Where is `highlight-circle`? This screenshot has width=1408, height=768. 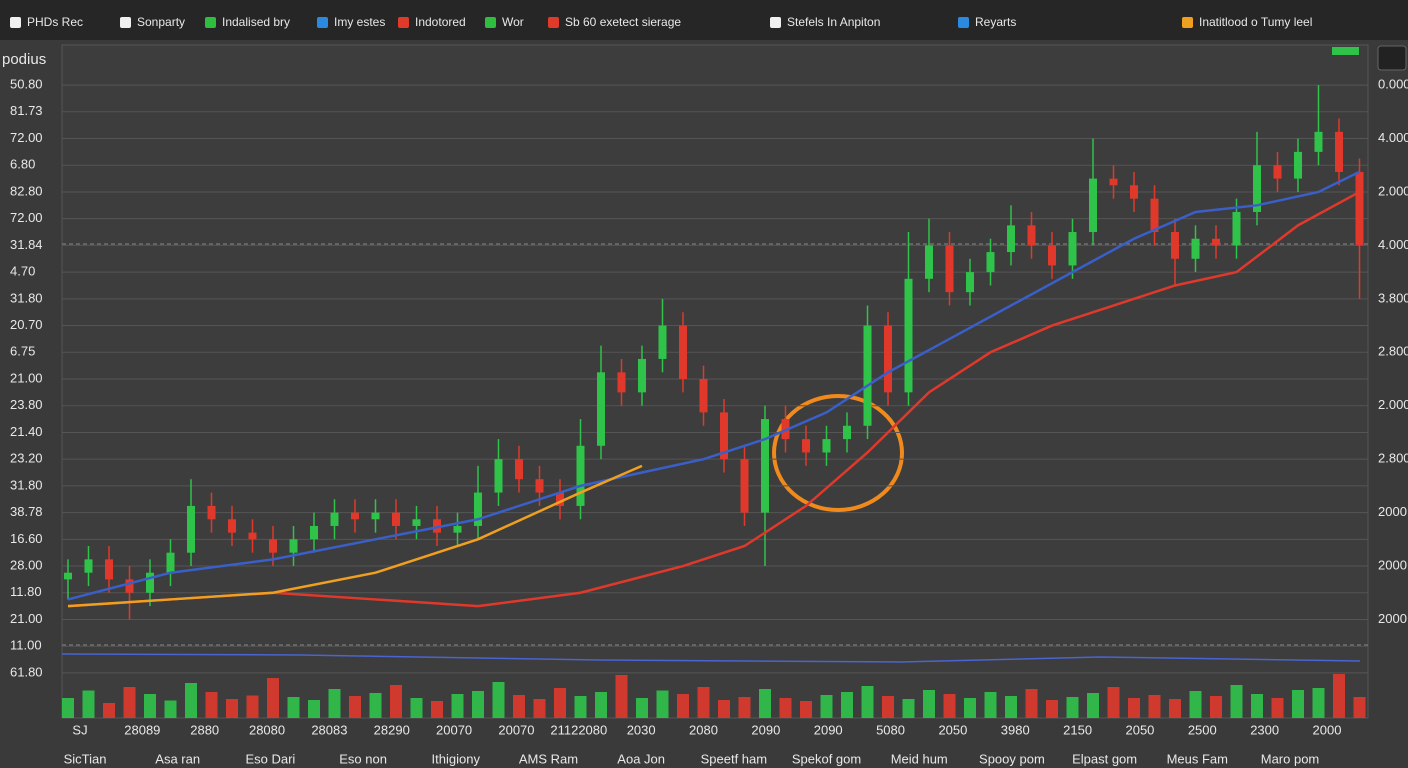
highlight-circle is located at coordinates (838, 453).